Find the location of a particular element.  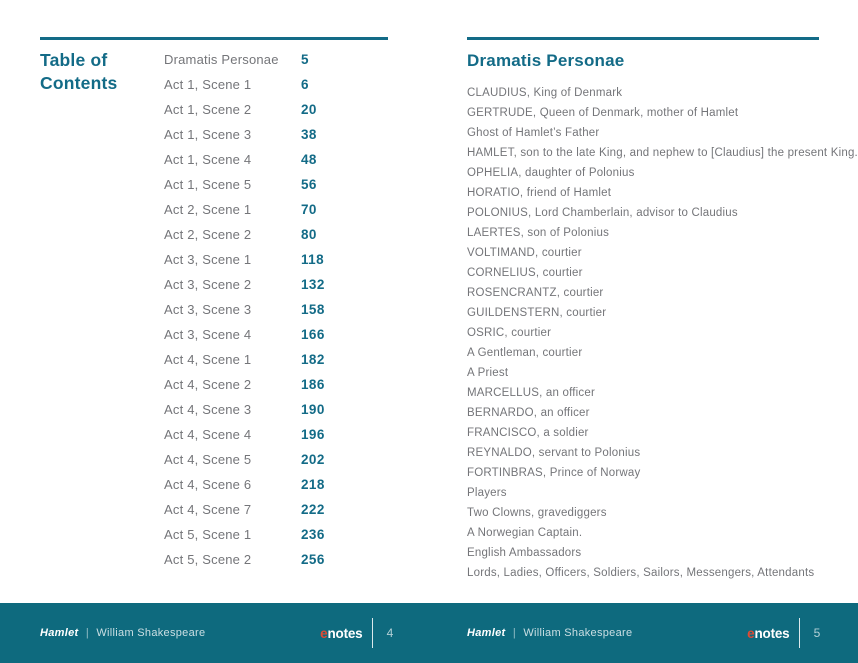

character-entry: MARCELLUS, an officer is located at coordinates (531, 393).